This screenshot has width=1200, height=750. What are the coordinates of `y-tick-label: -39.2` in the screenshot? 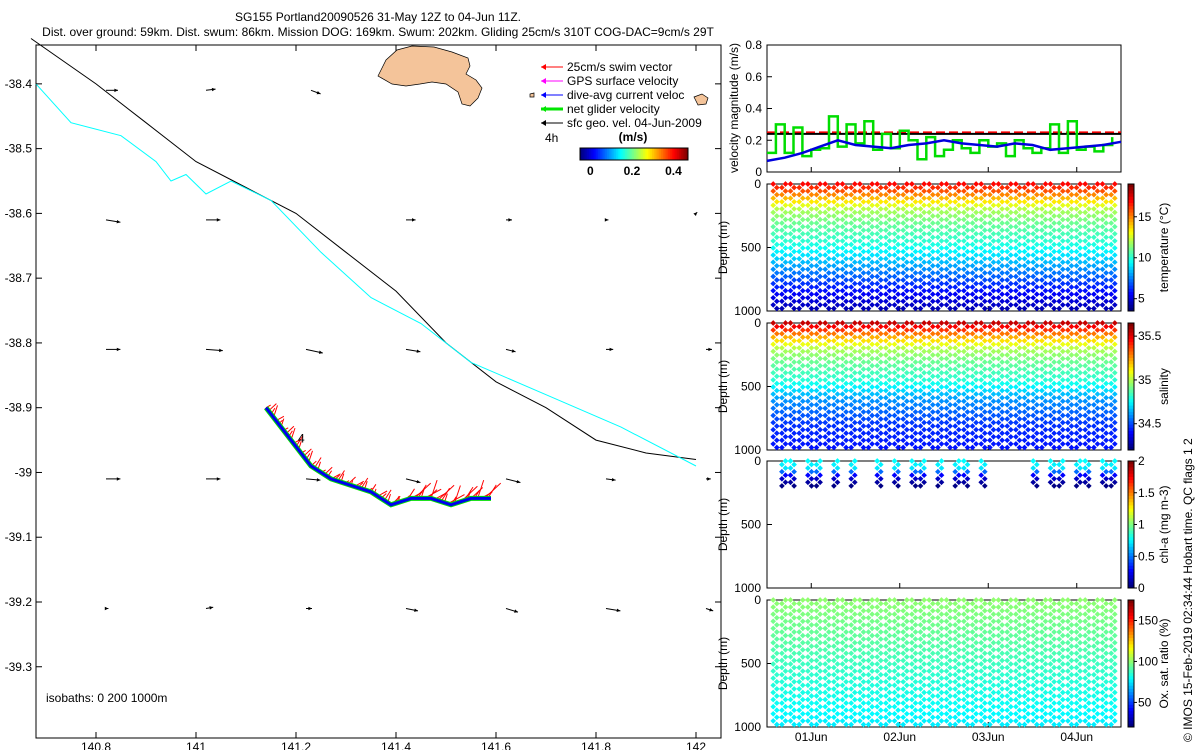 It's located at (19, 602).